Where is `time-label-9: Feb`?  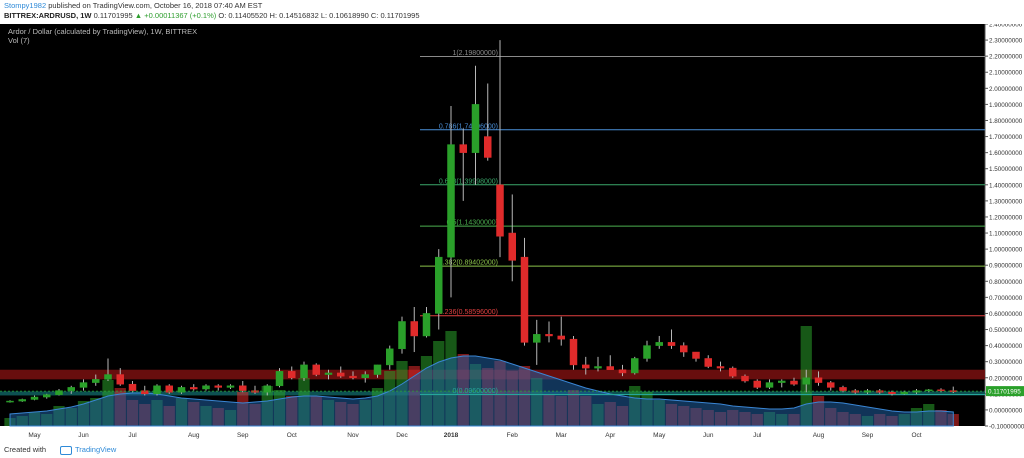 time-label-9: Feb is located at coordinates (513, 435).